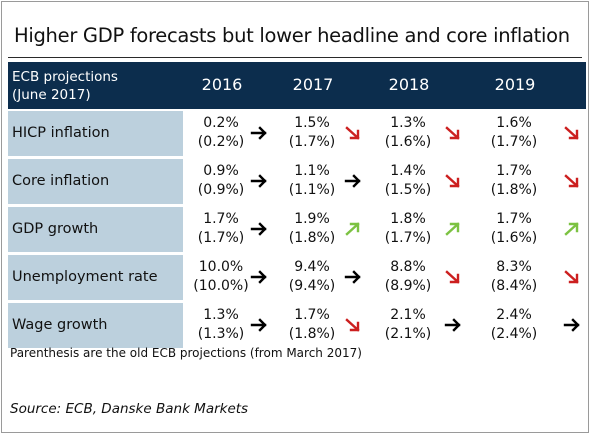  Describe the element at coordinates (514, 229) in the screenshot. I see `table-cell: 1.7% (1.6%)` at that location.